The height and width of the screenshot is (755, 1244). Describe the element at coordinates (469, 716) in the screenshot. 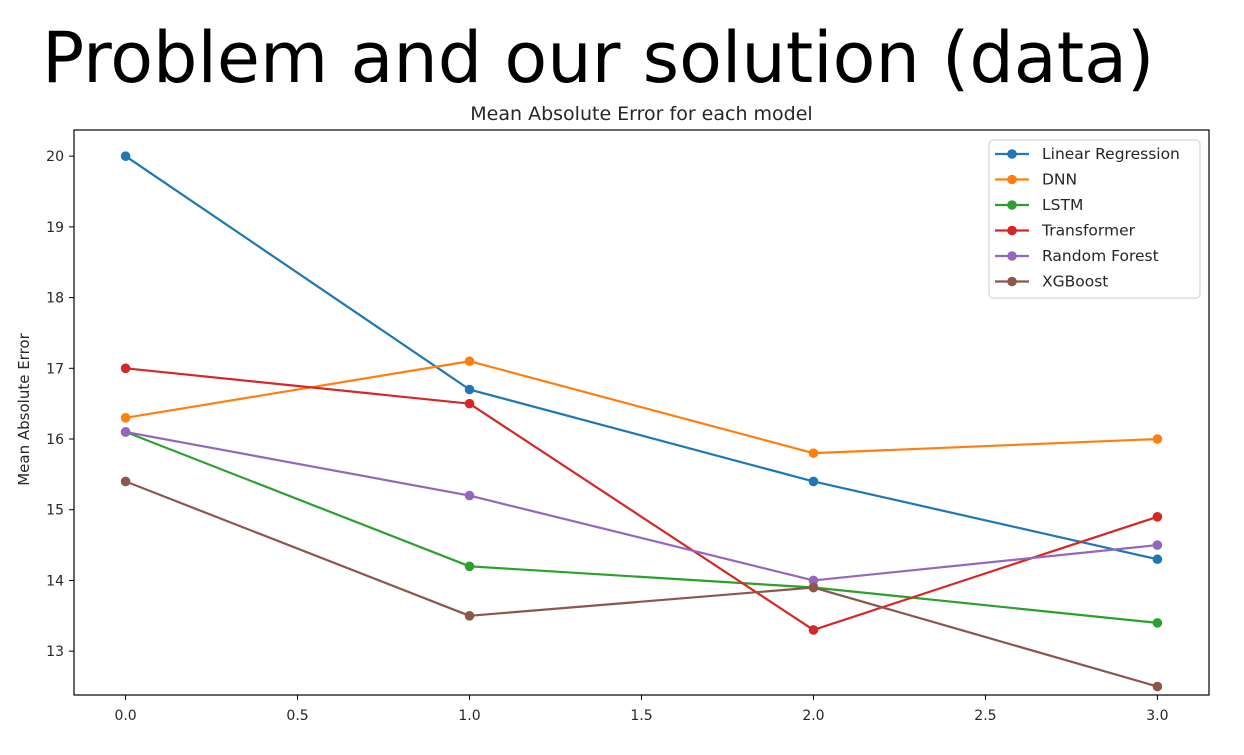

I see `x-tick-label: 1.0` at that location.